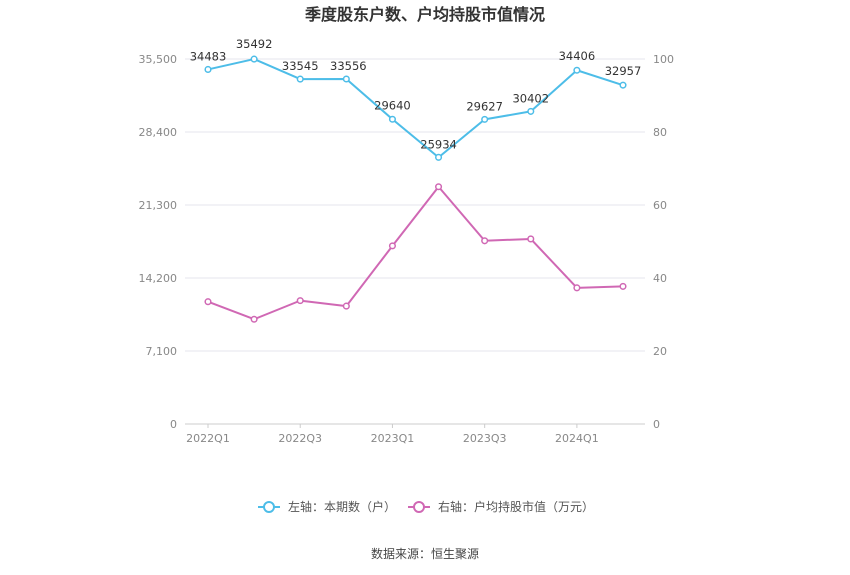 Image resolution: width=850 pixels, height=575 pixels. Describe the element at coordinates (485, 438) in the screenshot. I see `x-tick-label: 2023Q3` at that location.